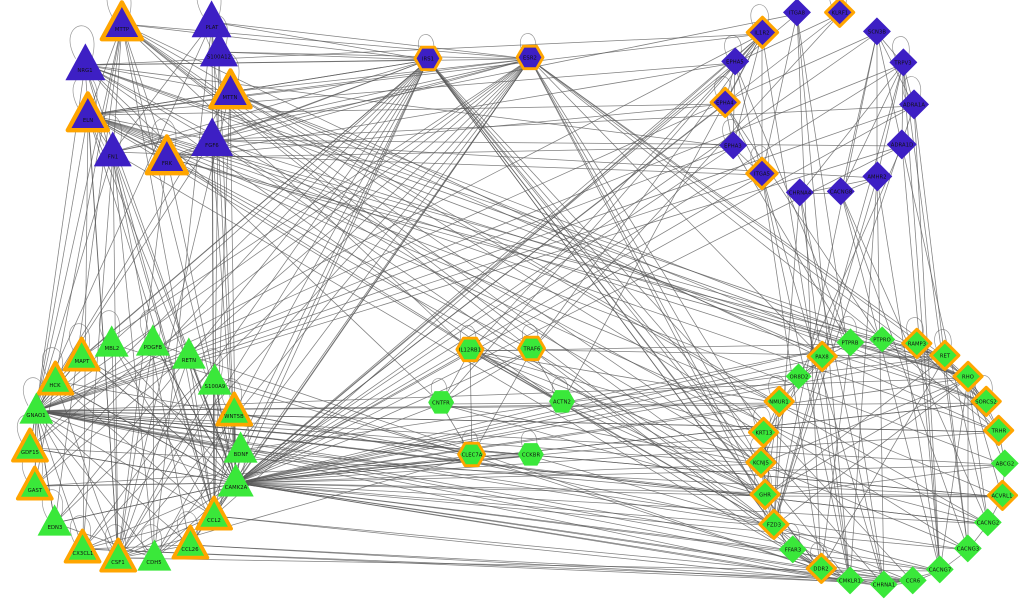  Describe the element at coordinates (211, 18) in the screenshot. I see `network-node-plat: PLAT` at that location.